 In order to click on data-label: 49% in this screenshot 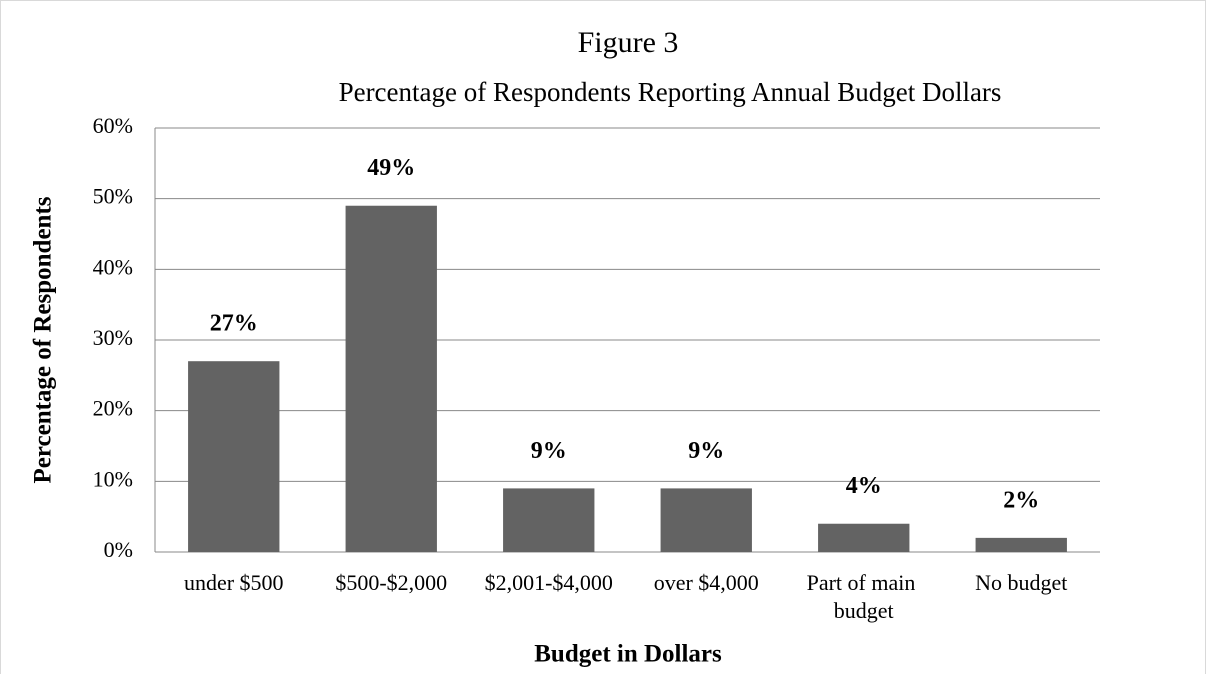, I will do `click(391, 168)`.